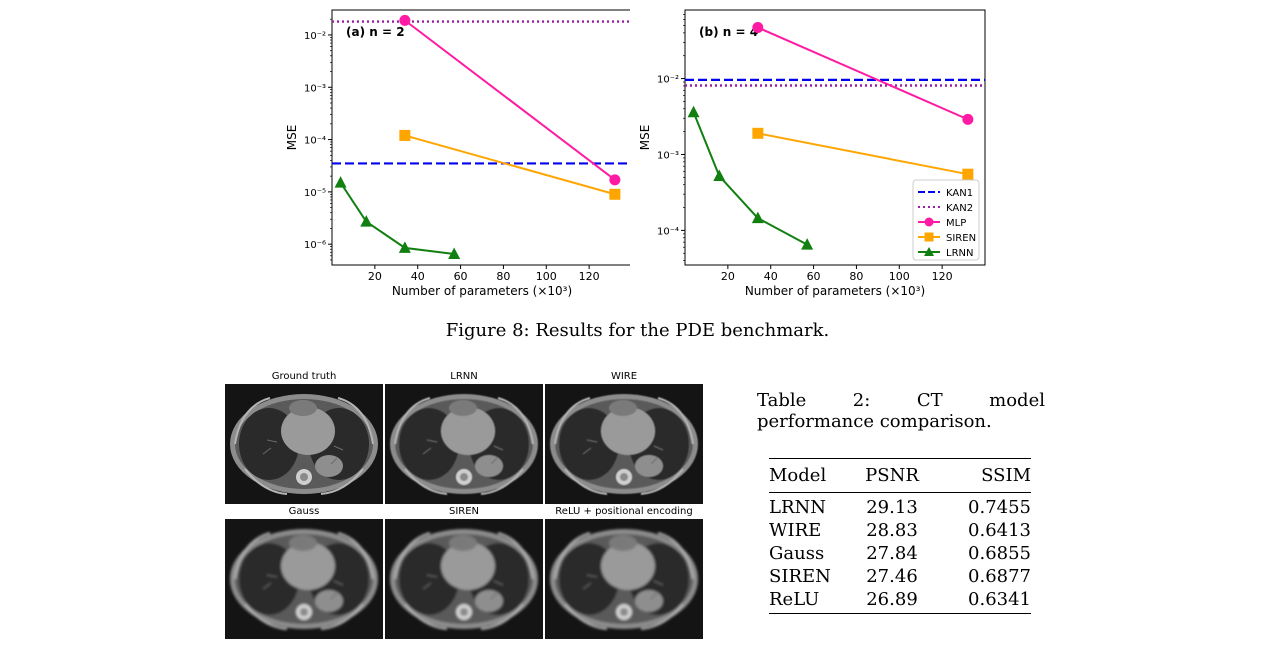 Image resolution: width=1275 pixels, height=655 pixels. Describe the element at coordinates (315, 193) in the screenshot. I see `y-tick-label: 10⁻⁵` at that location.